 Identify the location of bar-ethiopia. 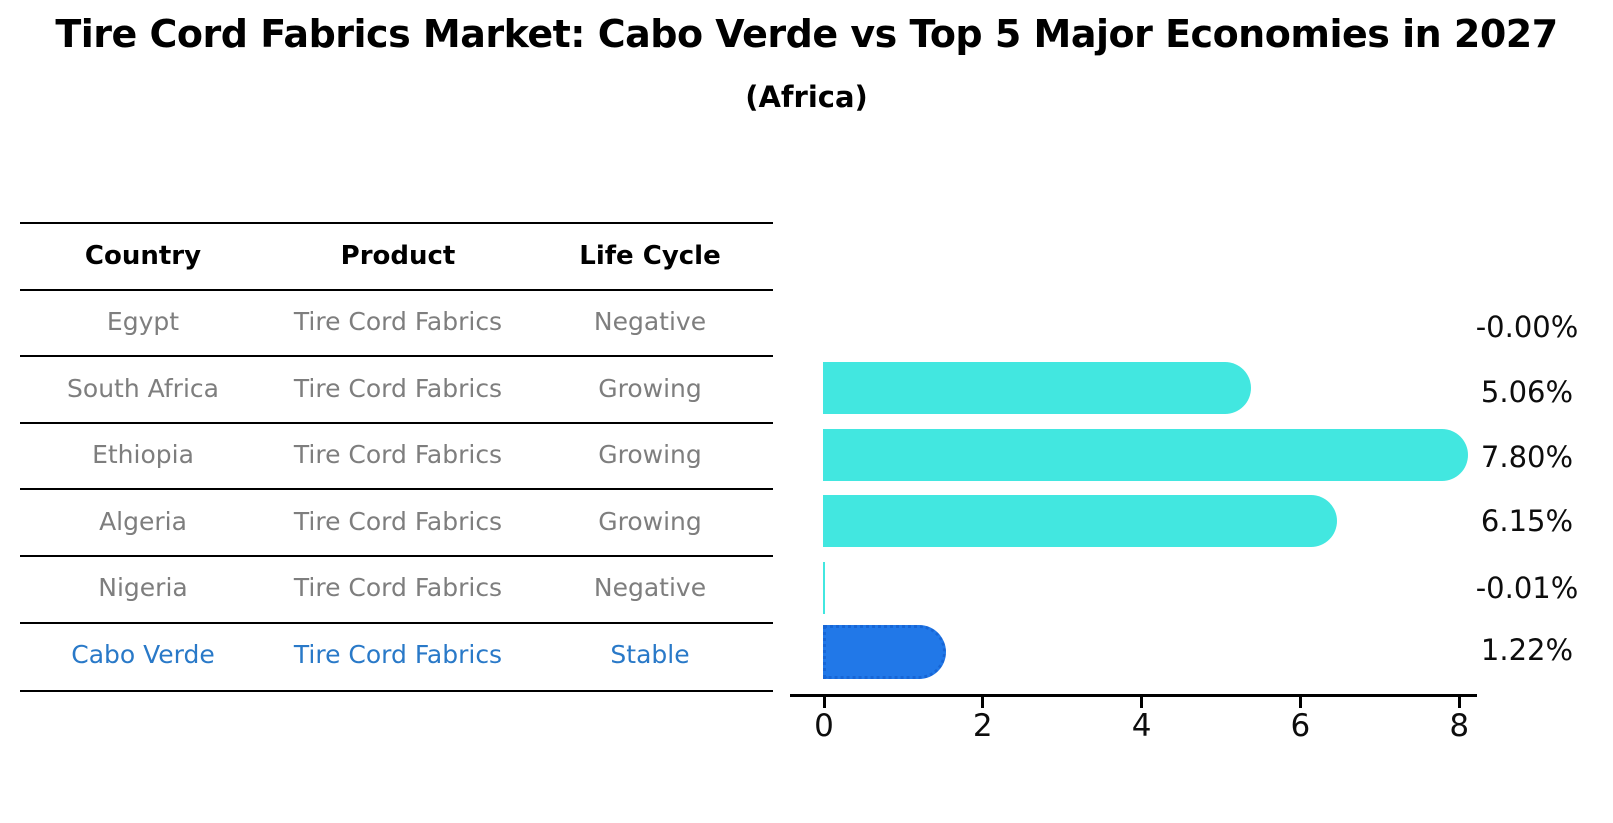
(1146, 455).